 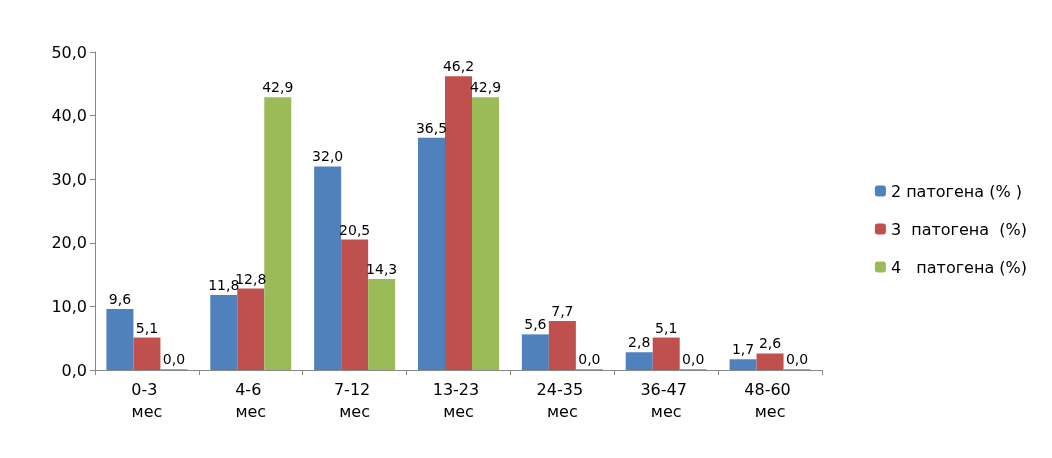 I want to click on data-label: 2,6, so click(x=770, y=343).